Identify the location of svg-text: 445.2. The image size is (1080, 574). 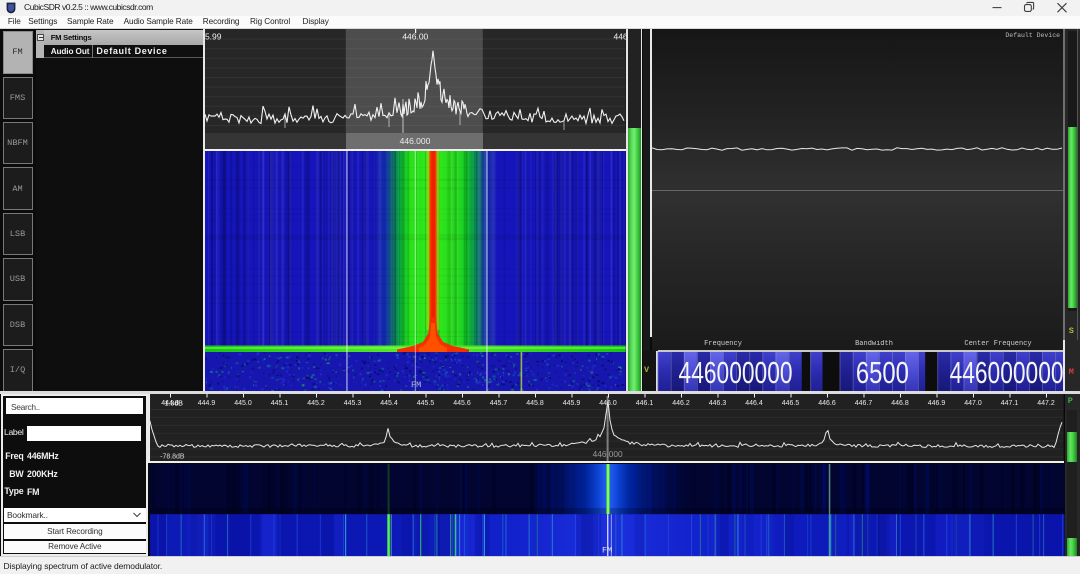
(317, 403).